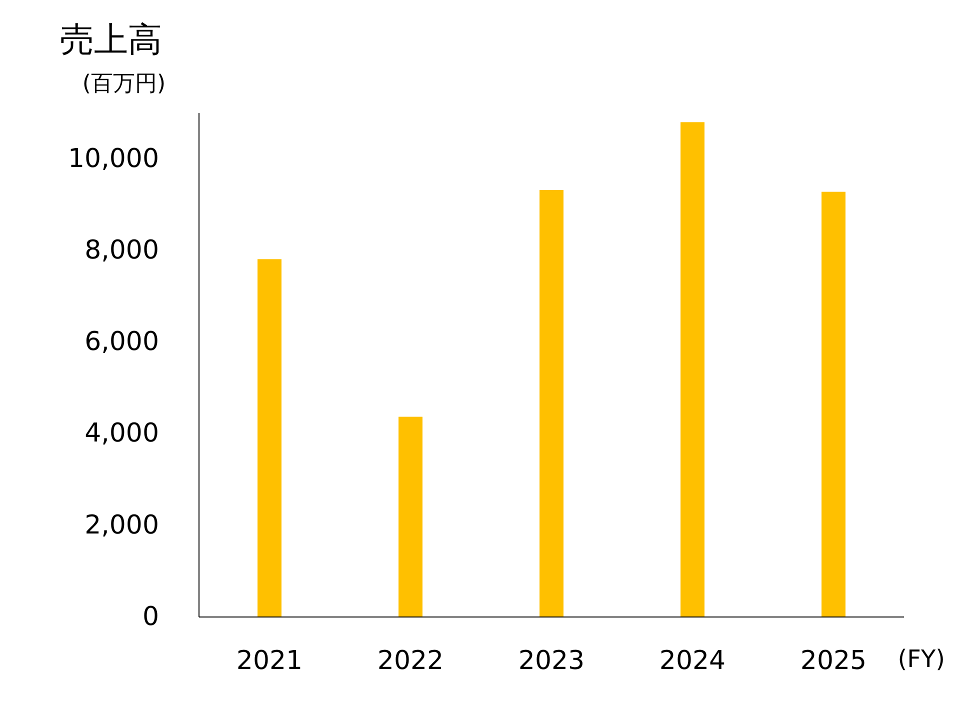 The height and width of the screenshot is (720, 960). I want to click on y-tick-label: 2,000, so click(121, 525).